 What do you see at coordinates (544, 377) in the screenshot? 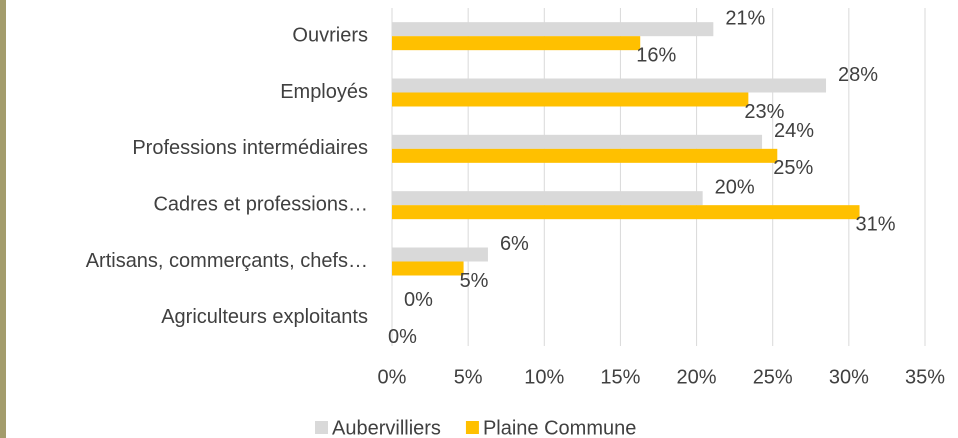
I see `x-tick-label: 10%` at bounding box center [544, 377].